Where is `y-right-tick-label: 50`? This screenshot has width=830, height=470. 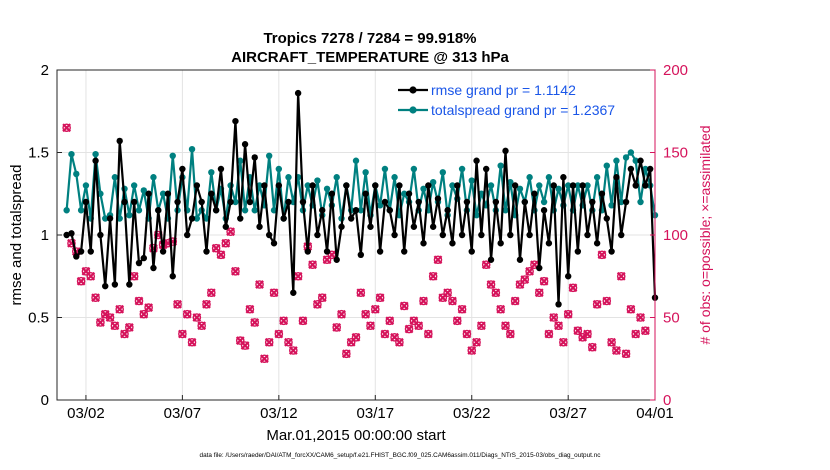
y-right-tick-label: 50 is located at coordinates (671, 318).